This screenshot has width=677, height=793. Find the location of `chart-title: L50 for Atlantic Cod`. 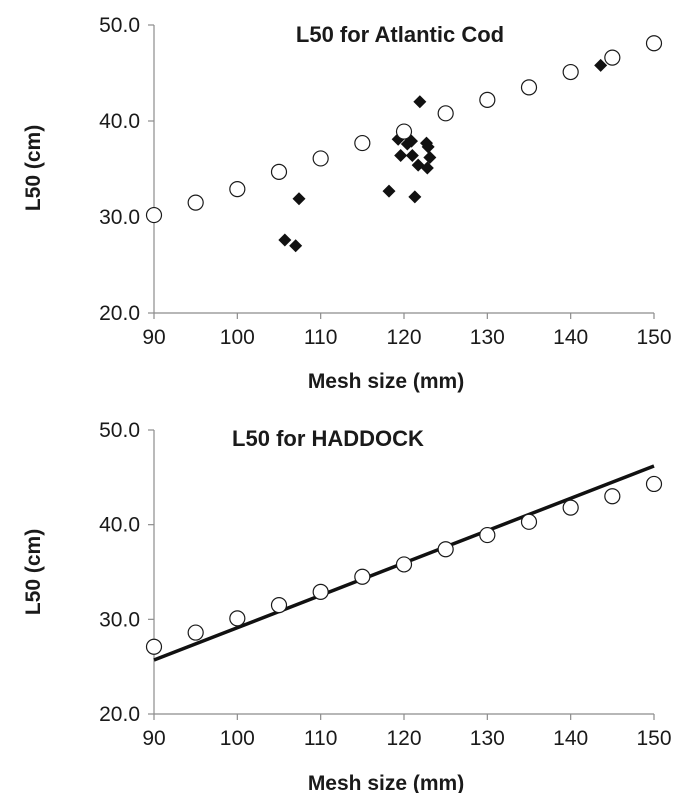

chart-title: L50 for Atlantic Cod is located at coordinates (400, 34).